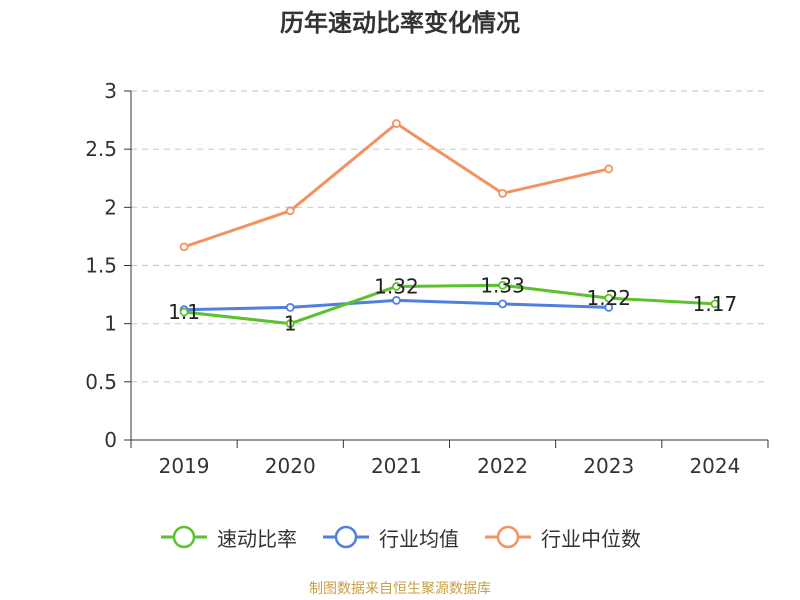  Describe the element at coordinates (101, 149) in the screenshot. I see `y-tick-label: 2.5` at that location.